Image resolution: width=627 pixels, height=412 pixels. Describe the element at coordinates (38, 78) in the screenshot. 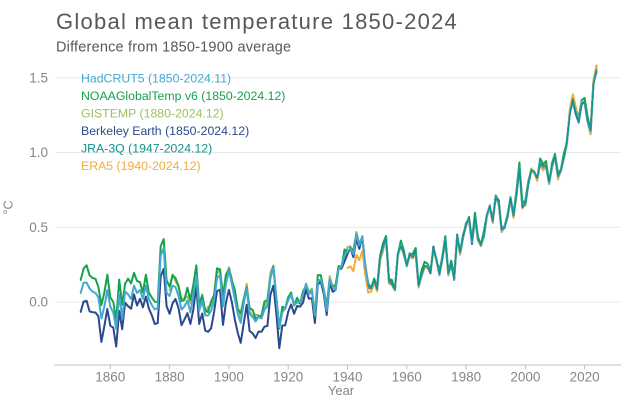

I see `svg-text: 1.5` at that location.